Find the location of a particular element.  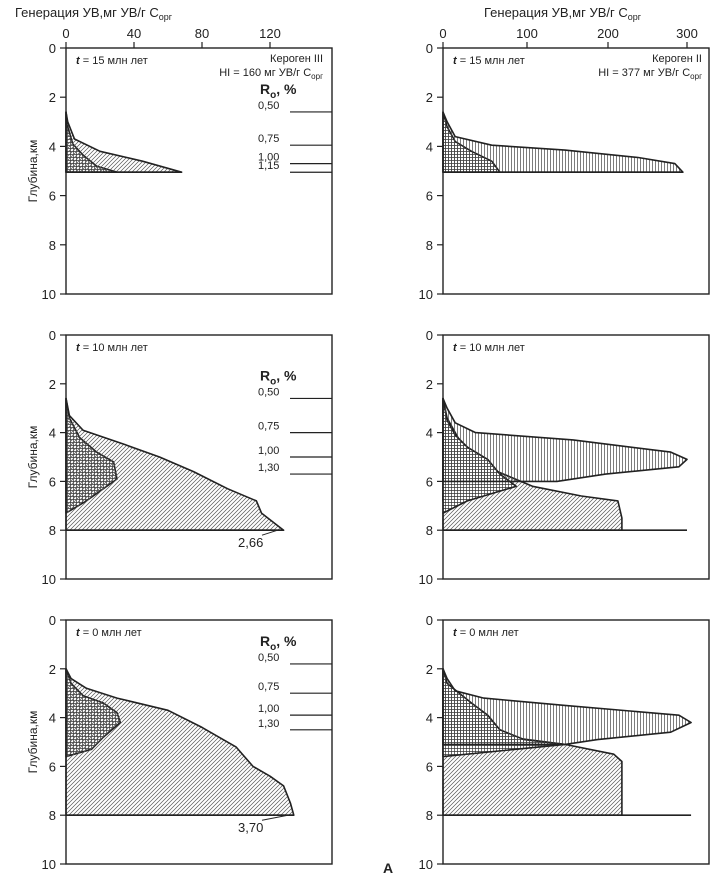

ro-marker-label: 1,15 is located at coordinates (268, 166).